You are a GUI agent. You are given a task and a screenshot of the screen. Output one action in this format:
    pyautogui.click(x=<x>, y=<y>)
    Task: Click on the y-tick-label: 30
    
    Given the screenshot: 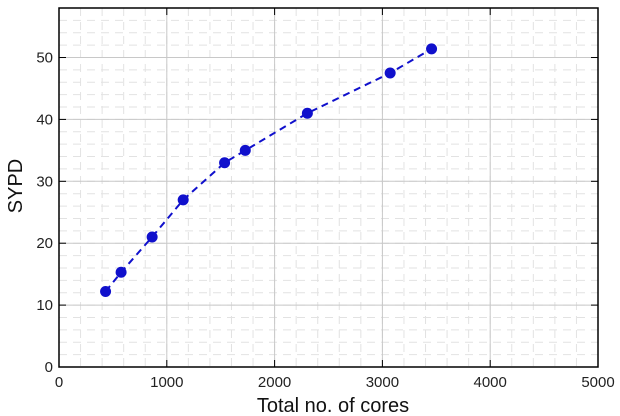 What is the action you would take?
    pyautogui.click(x=44, y=181)
    